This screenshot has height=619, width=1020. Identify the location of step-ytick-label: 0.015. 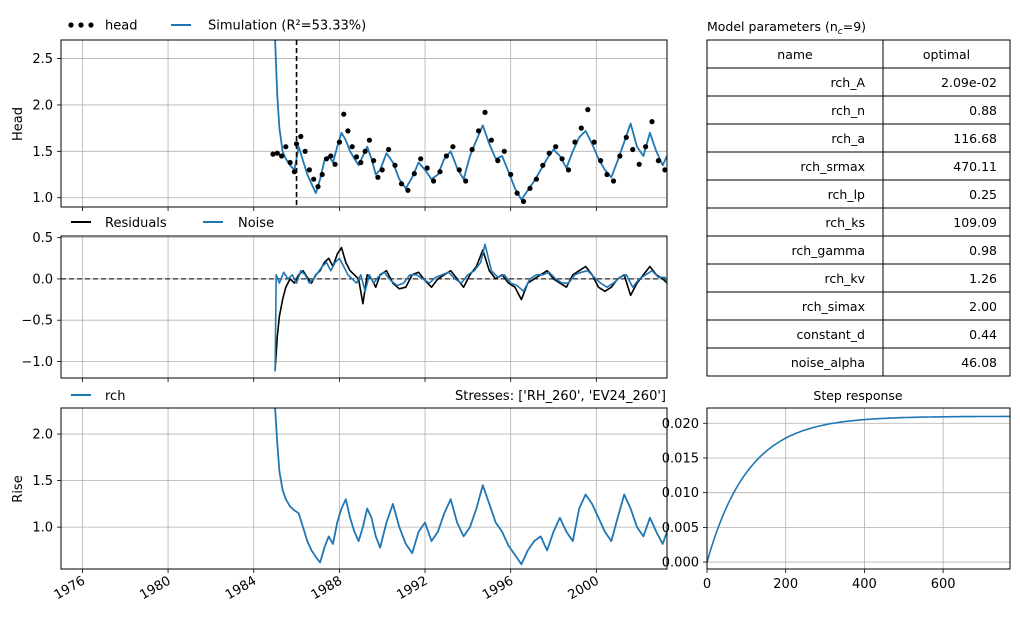
(680, 458).